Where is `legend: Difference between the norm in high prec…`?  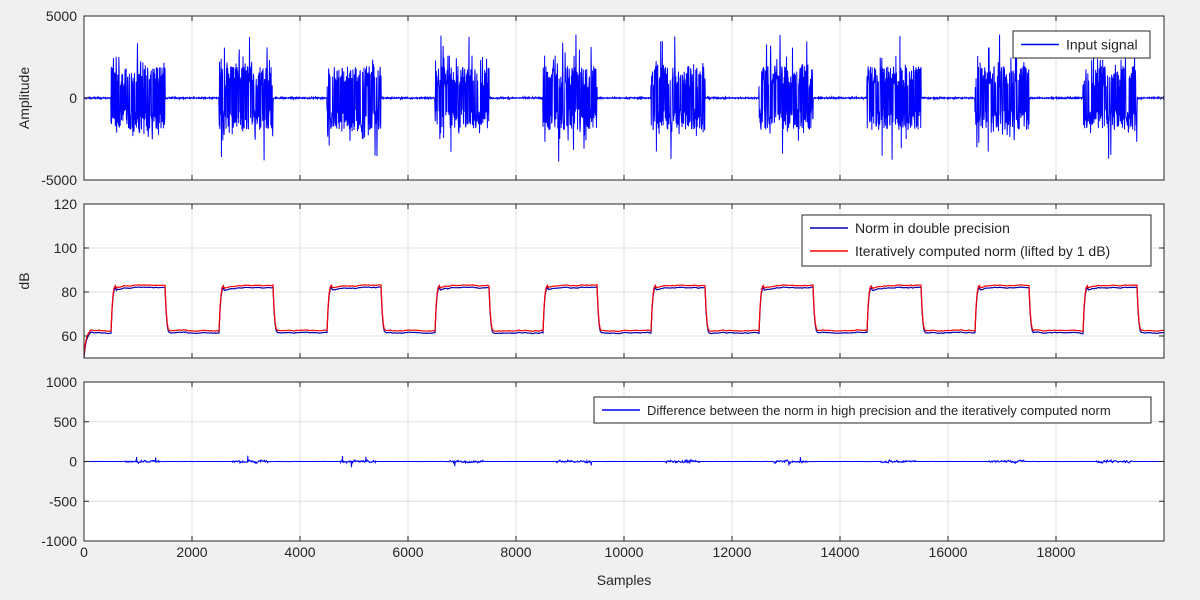
legend: Difference between the norm in high prec… is located at coordinates (872, 410).